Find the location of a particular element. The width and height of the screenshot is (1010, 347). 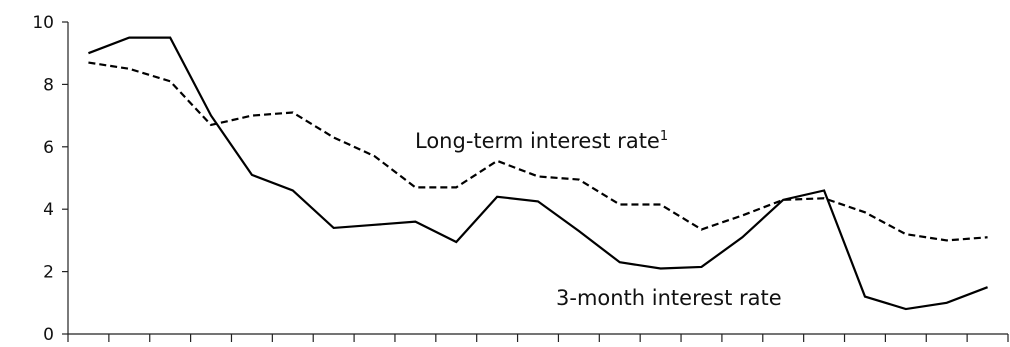

y-tick-label: 6 is located at coordinates (48, 148).